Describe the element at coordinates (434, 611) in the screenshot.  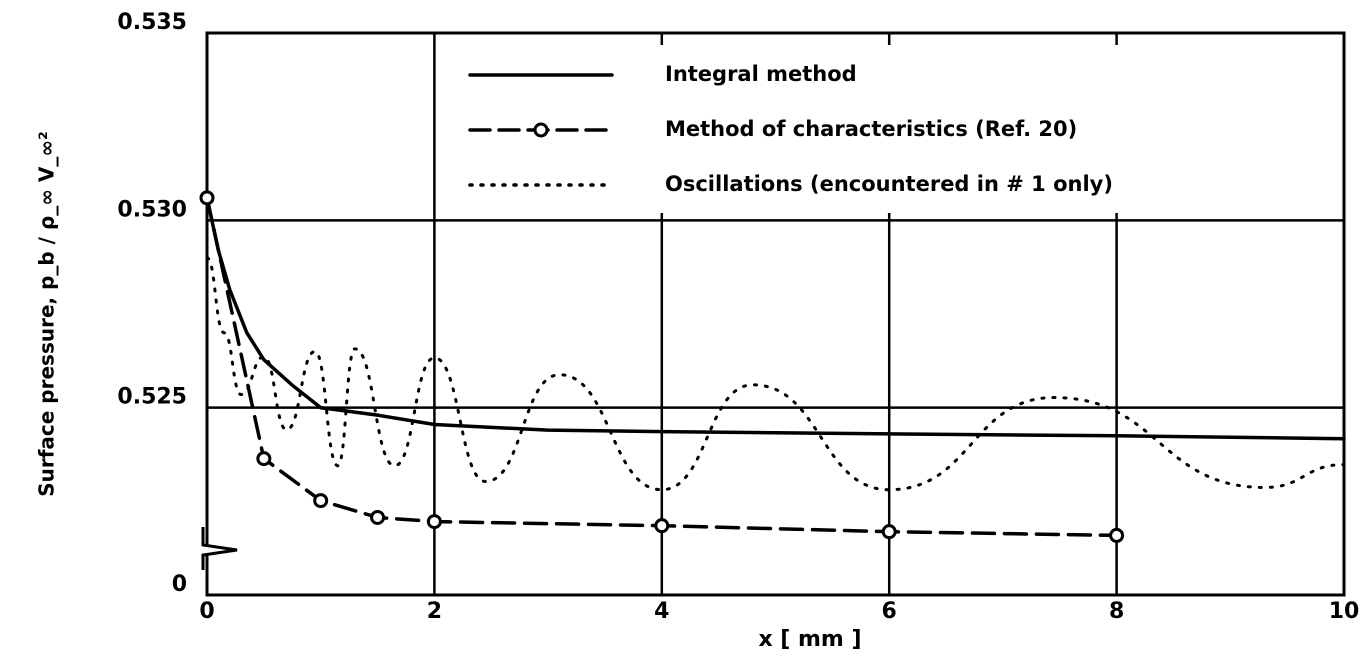
I see `x-tick-label: 2` at that location.